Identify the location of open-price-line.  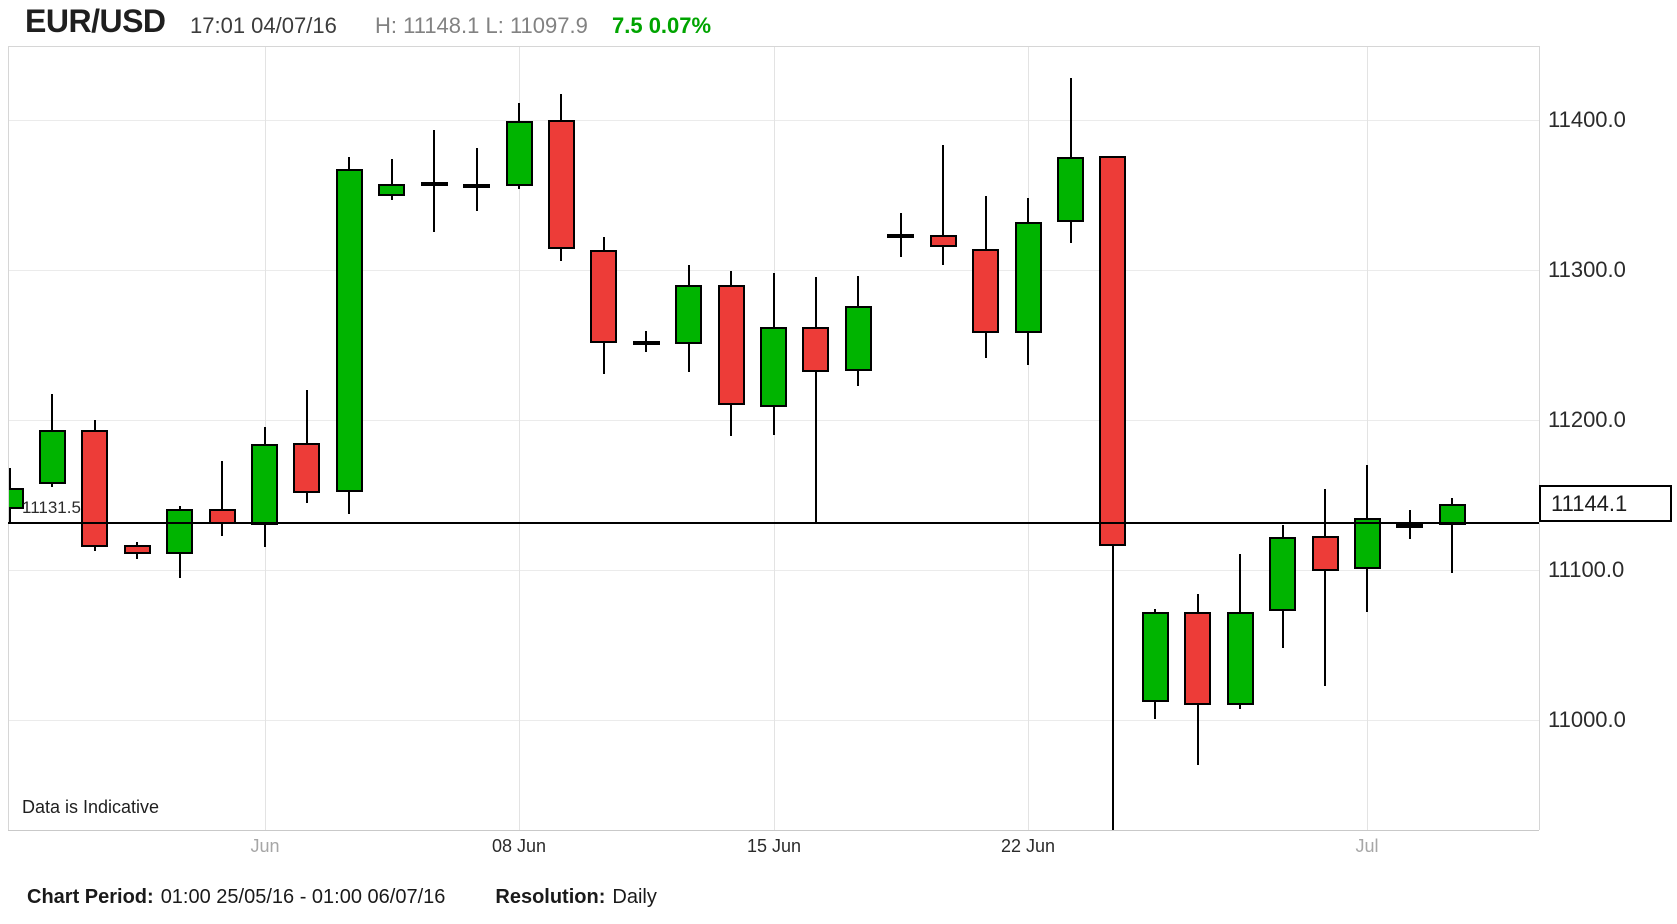
(773, 523).